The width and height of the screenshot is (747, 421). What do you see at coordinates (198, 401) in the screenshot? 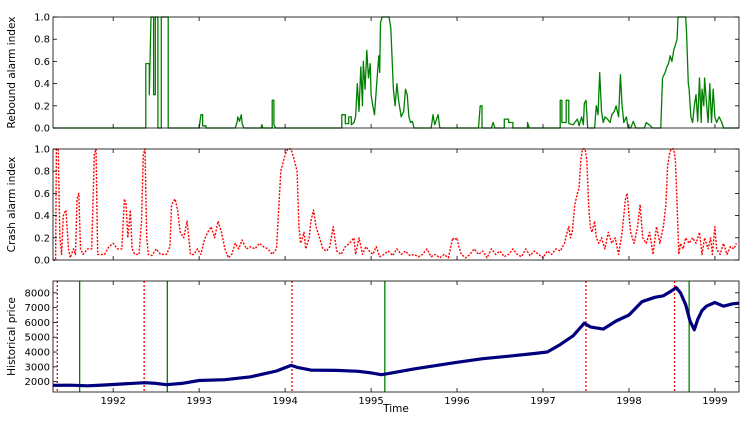
I see `x-tick-label: 1993` at bounding box center [198, 401].